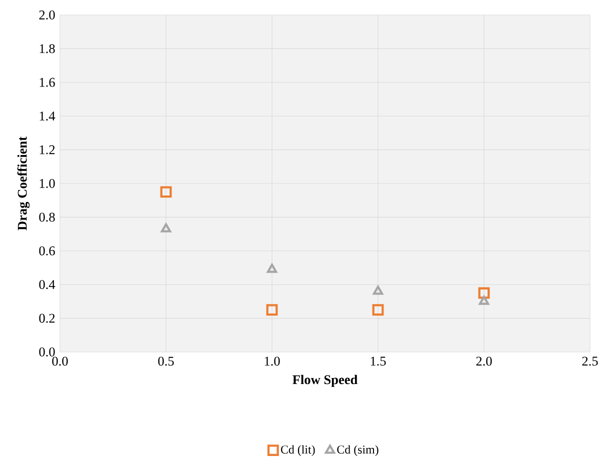 The image size is (601, 461). I want to click on y-tick-label: 0.8, so click(47, 217).